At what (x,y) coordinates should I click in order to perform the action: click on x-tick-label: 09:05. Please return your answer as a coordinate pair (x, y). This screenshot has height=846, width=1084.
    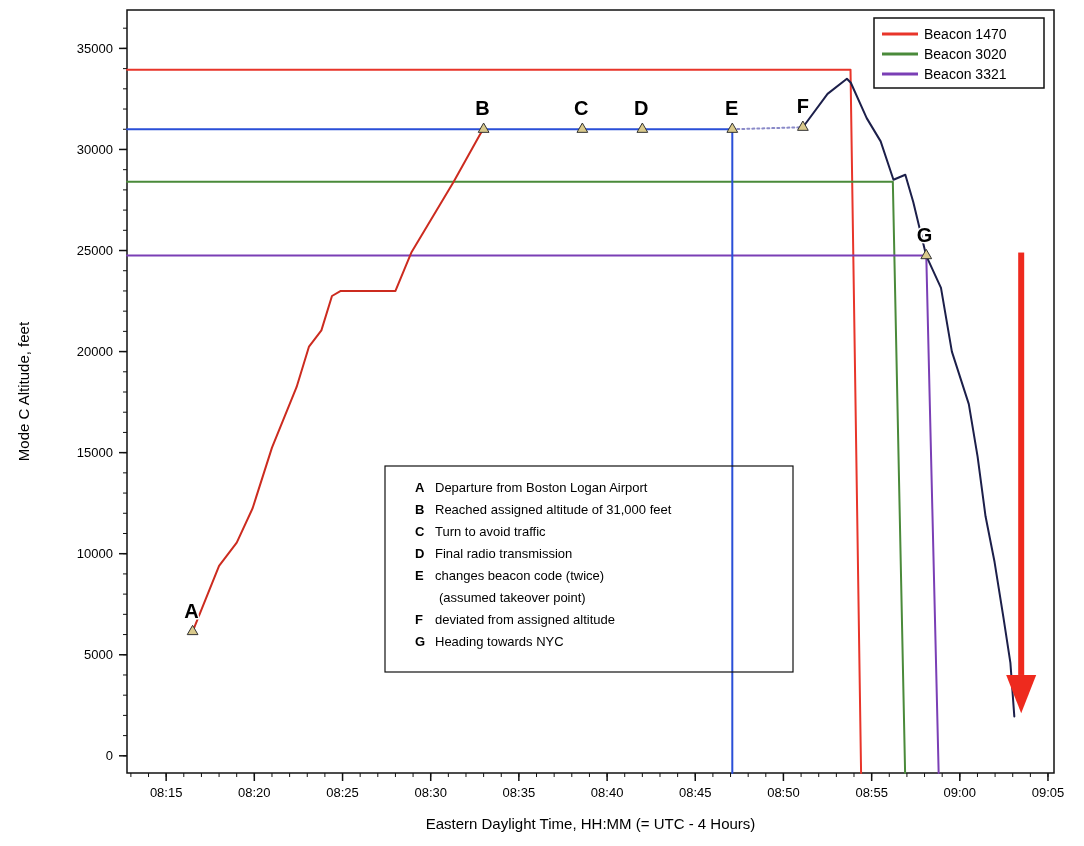
    Looking at the image, I should click on (1048, 792).